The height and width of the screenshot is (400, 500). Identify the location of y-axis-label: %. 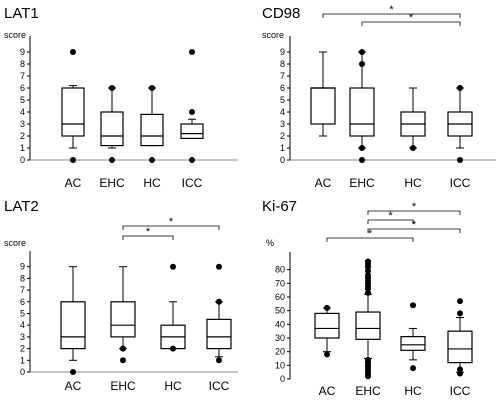
(270, 243).